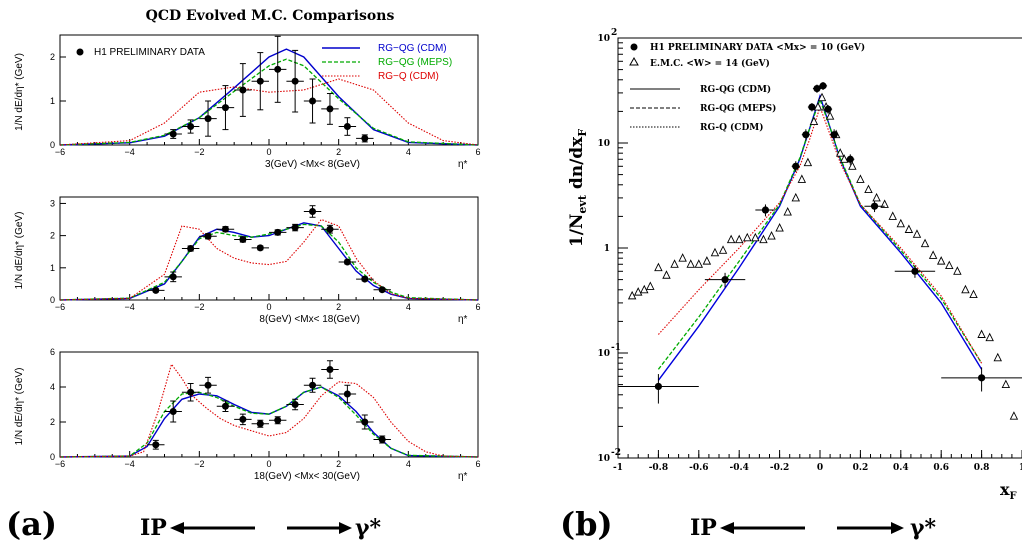 The width and height of the screenshot is (1022, 546). Describe the element at coordinates (870, 528) in the screenshot. I see `arrow-right-b` at that location.